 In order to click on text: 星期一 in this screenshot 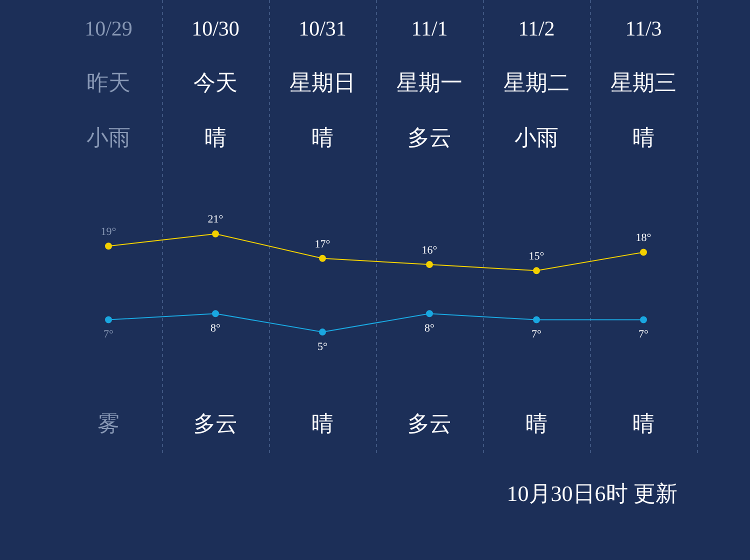, I will do `click(429, 82)`.